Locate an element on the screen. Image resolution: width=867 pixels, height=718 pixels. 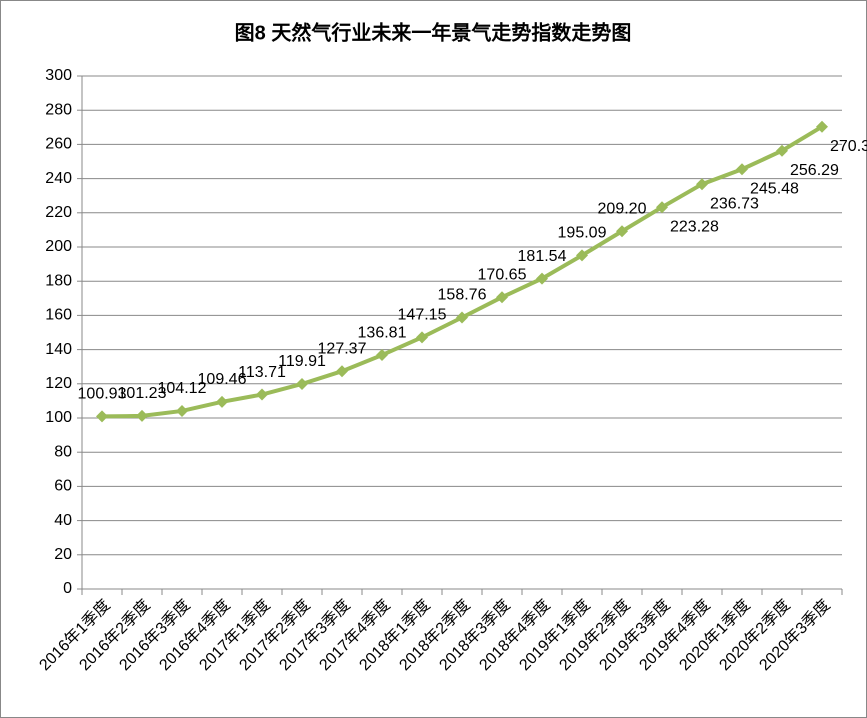
y-tick-label: 20 is located at coordinates (63, 554).